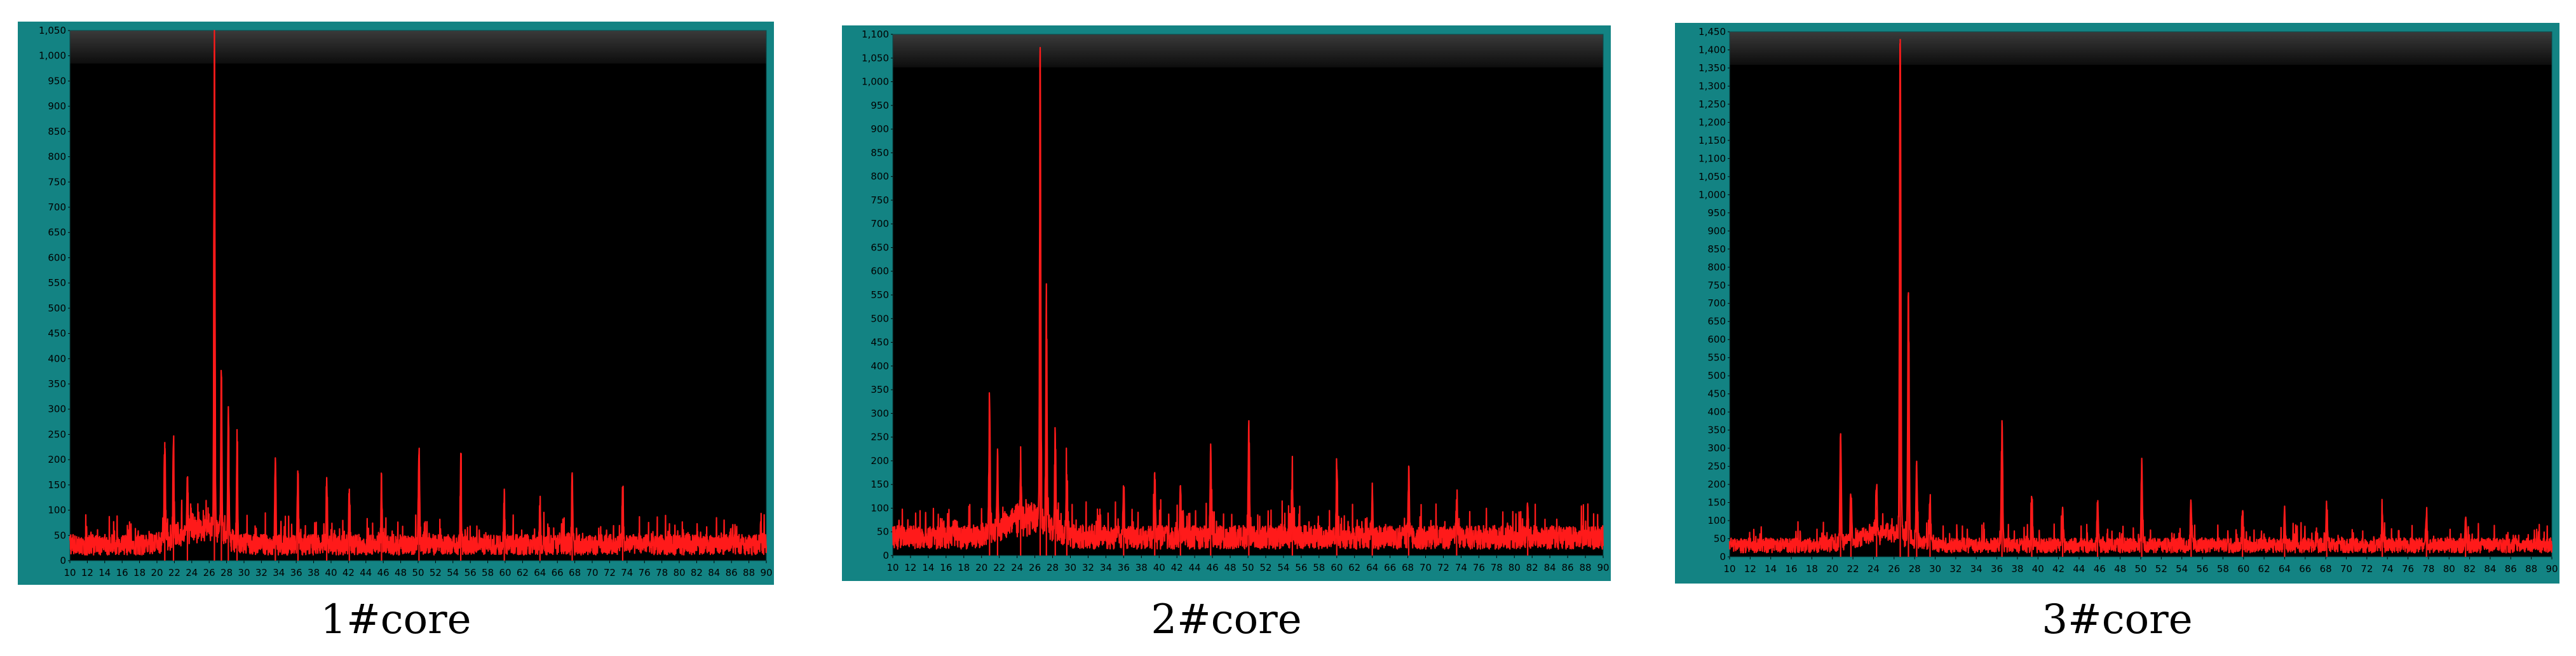 This screenshot has height=656, width=2576. What do you see at coordinates (1712, 68) in the screenshot?
I see `y-tick-label: 1,350` at bounding box center [1712, 68].